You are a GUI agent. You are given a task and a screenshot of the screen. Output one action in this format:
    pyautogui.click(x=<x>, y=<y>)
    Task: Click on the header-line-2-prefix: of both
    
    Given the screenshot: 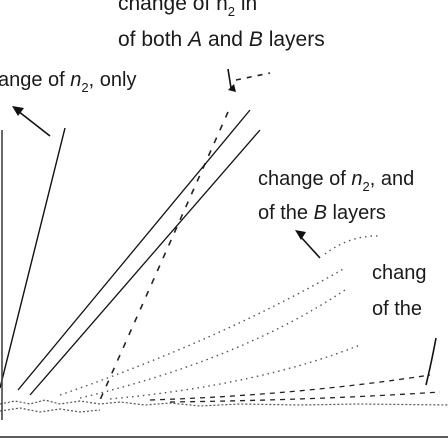 What is the action you would take?
    pyautogui.click(x=150, y=39)
    